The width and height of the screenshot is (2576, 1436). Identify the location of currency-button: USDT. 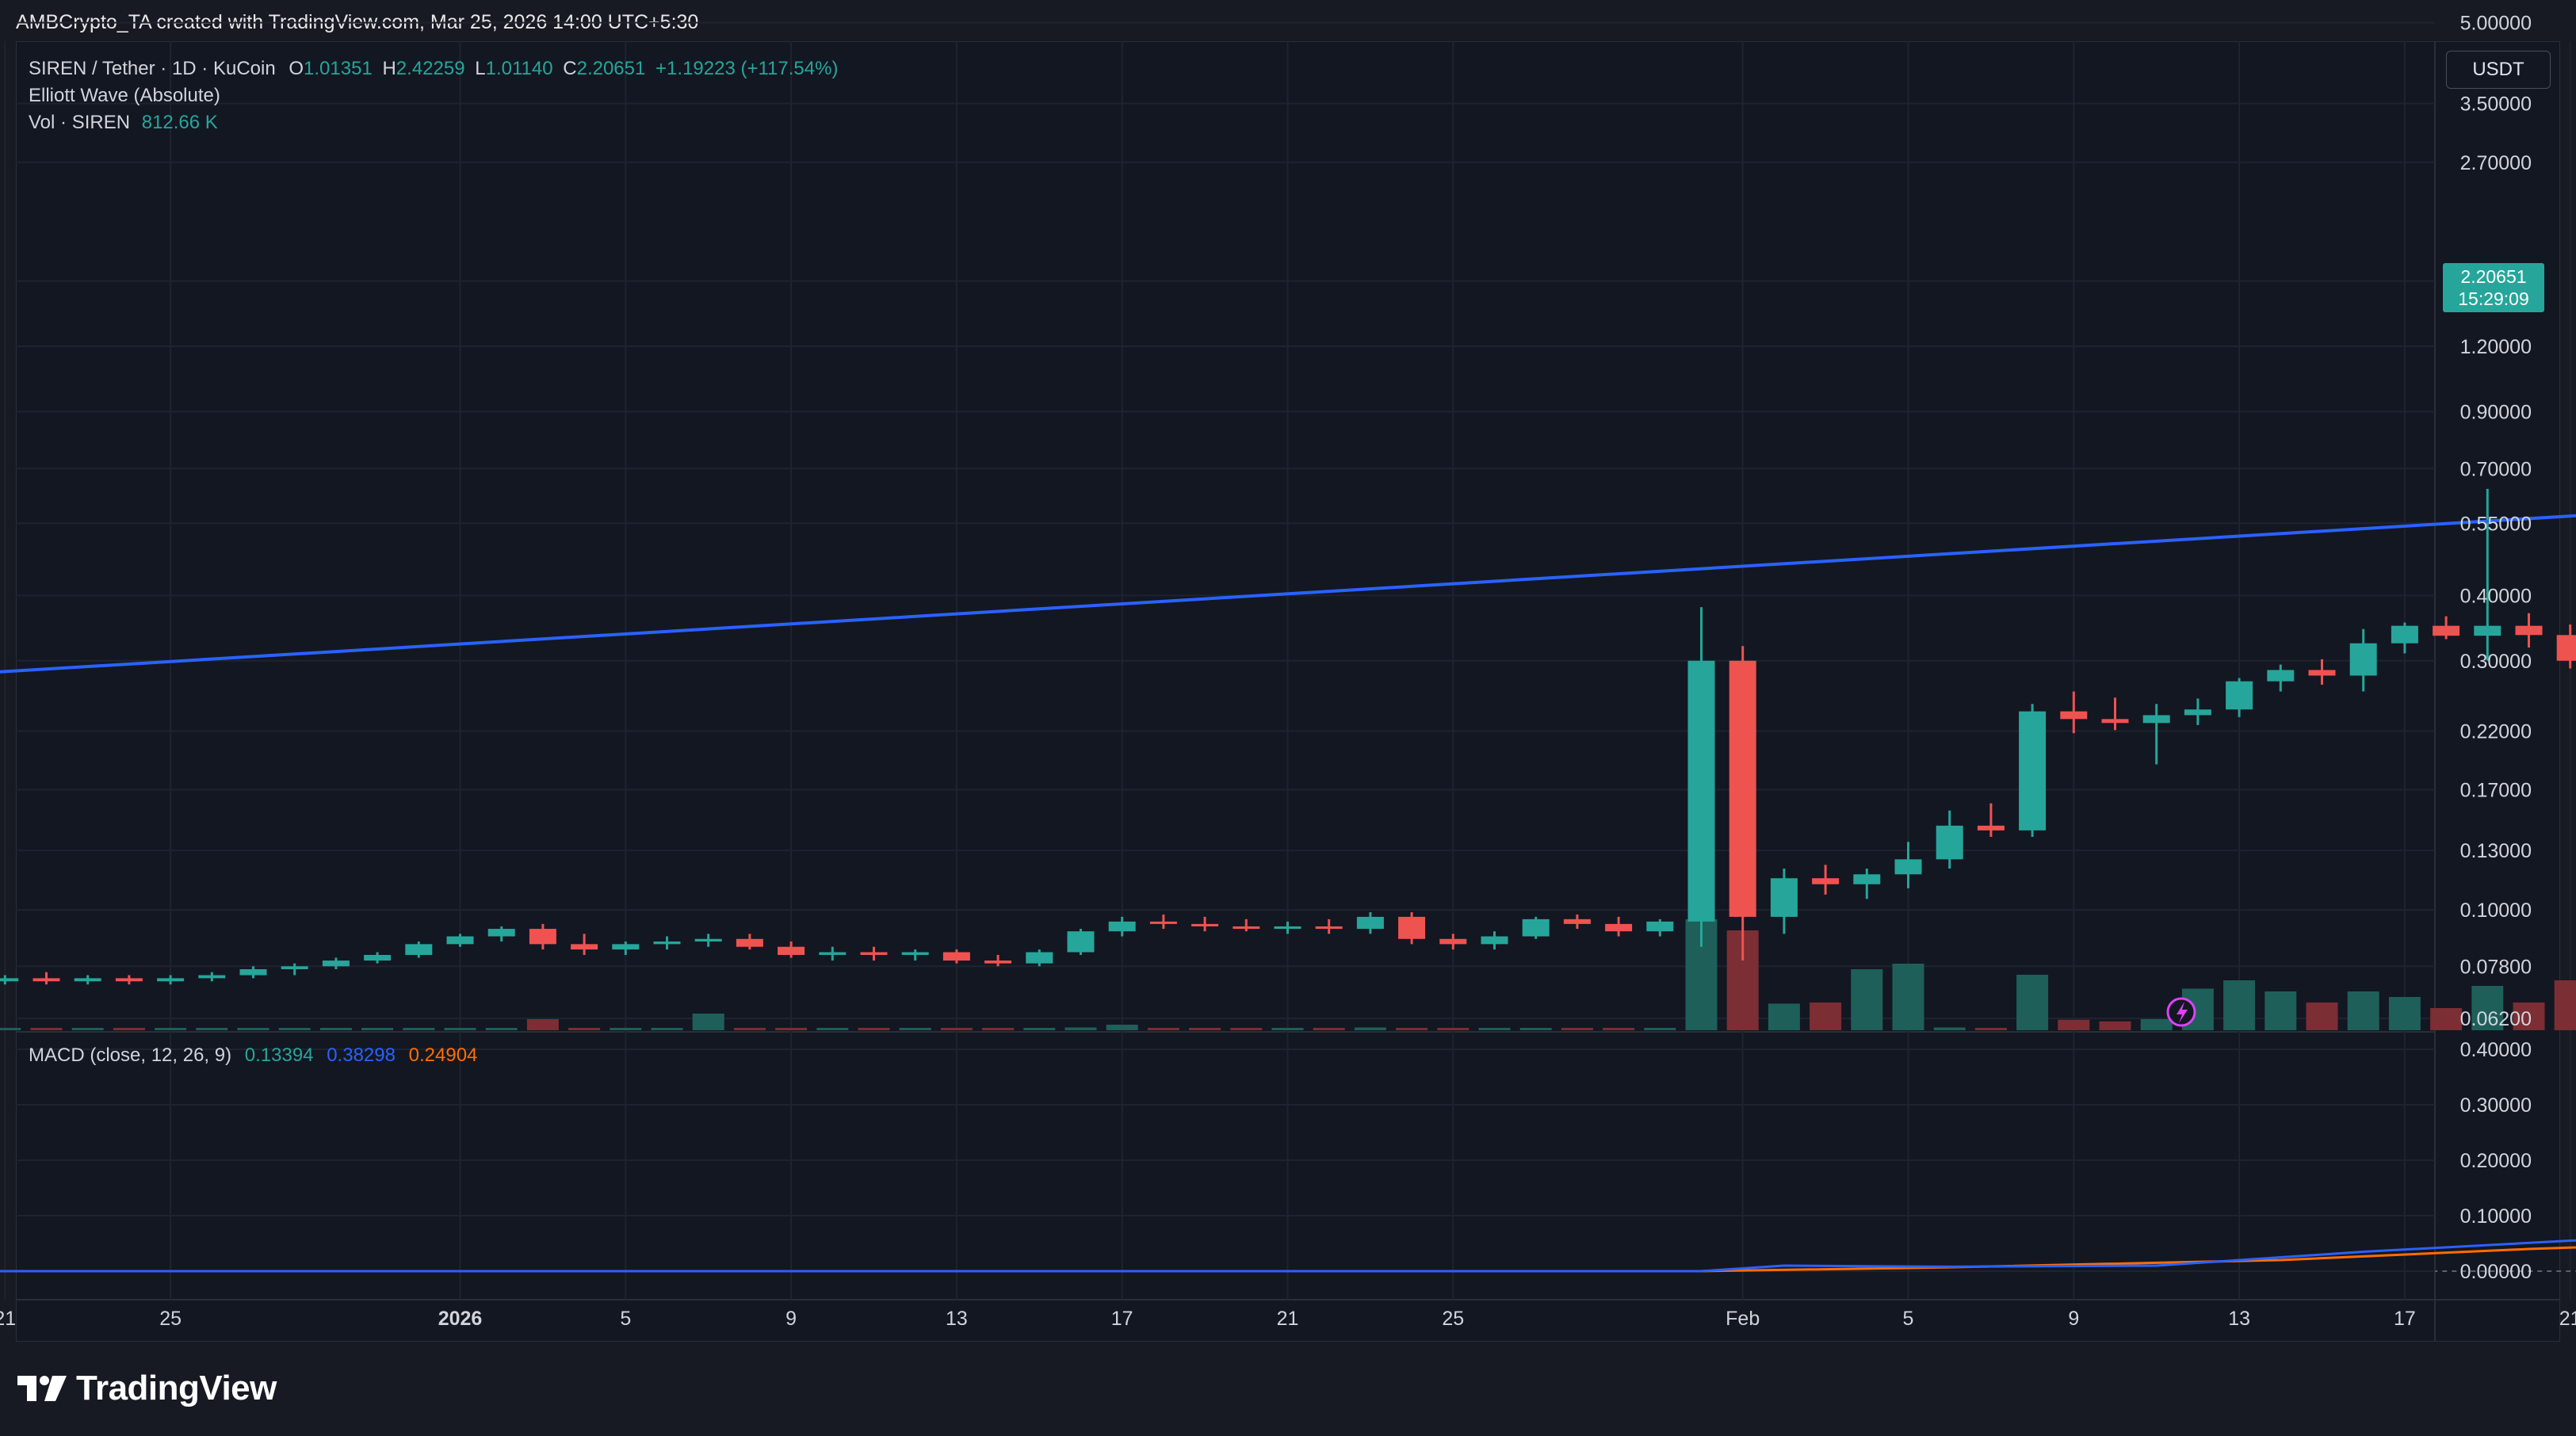
(2498, 70).